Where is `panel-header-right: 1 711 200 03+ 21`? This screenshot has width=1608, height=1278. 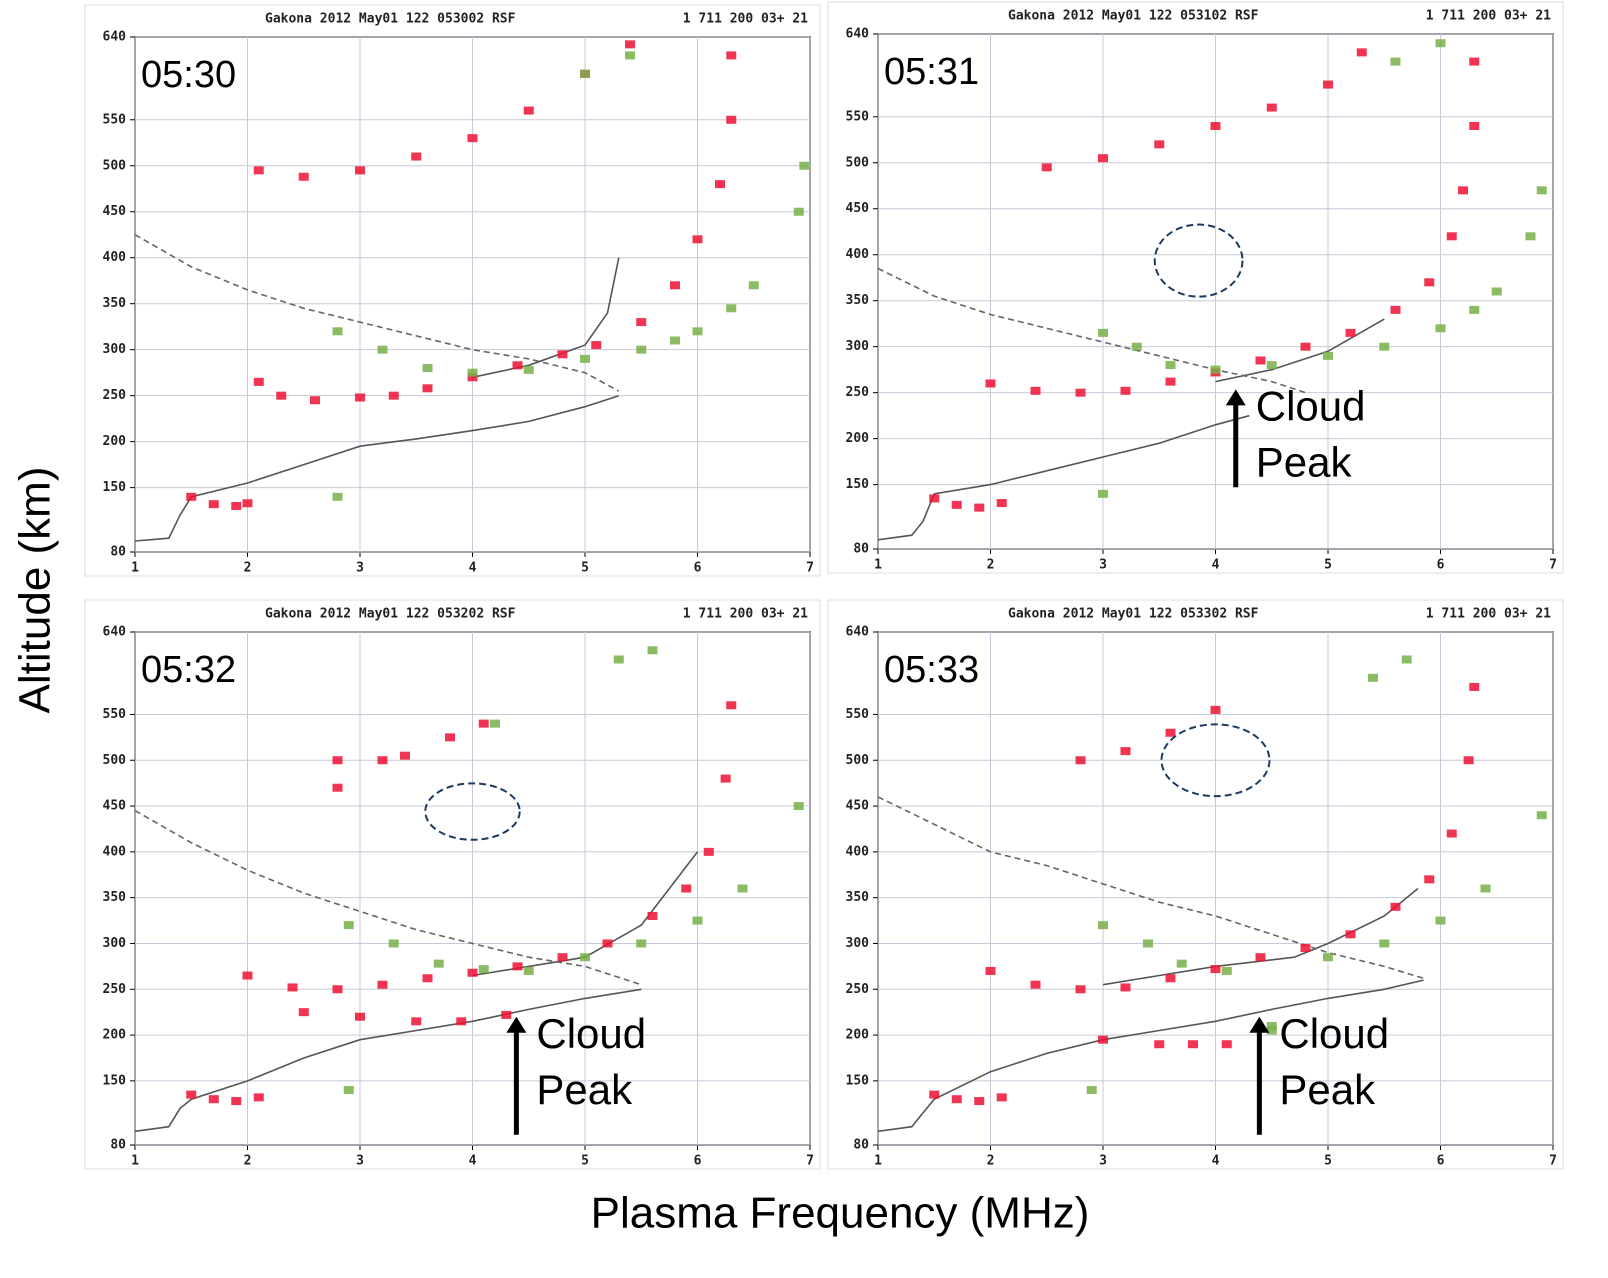 panel-header-right: 1 711 200 03+ 21 is located at coordinates (745, 614).